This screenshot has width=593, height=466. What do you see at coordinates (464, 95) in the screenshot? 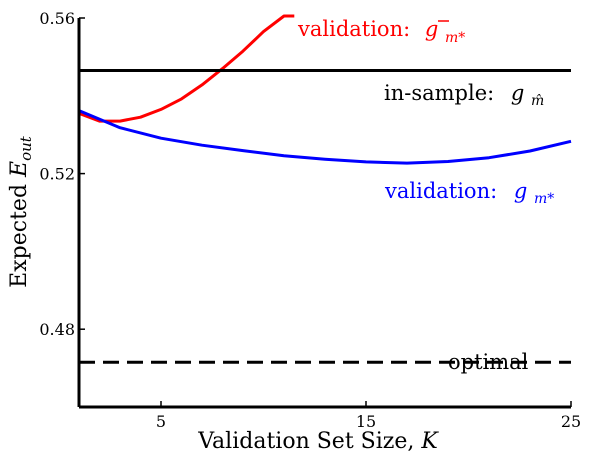
I see `annotation-in-sample: in-sample: g m̂` at bounding box center [464, 95].